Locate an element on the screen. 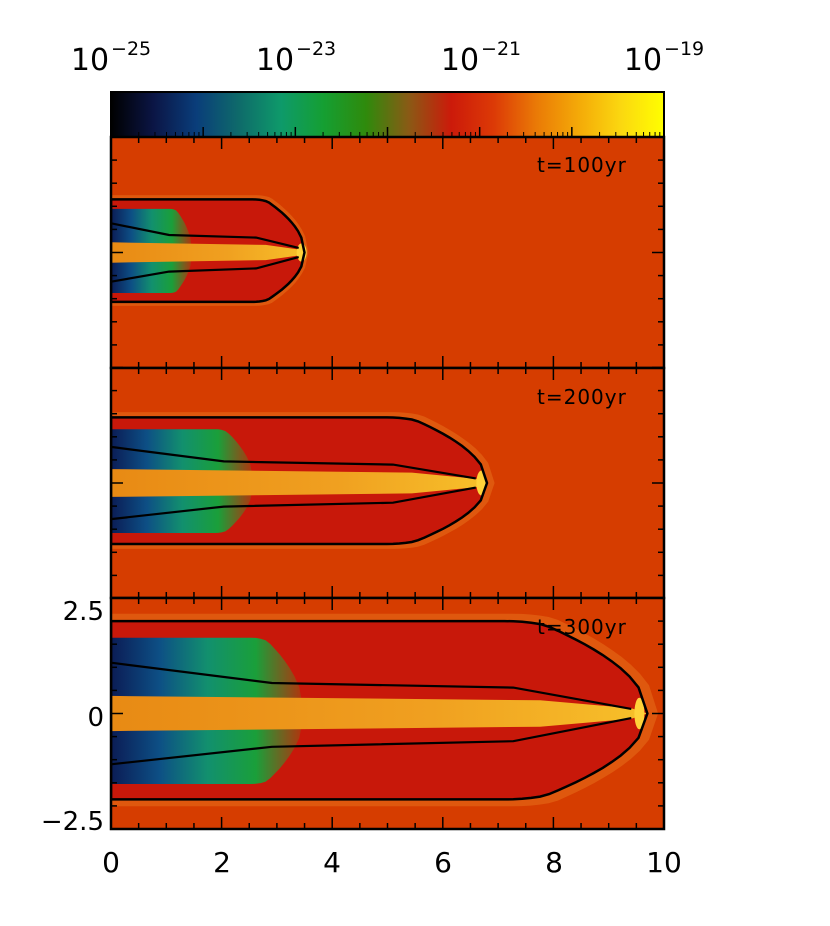  panel-3-time-label: t=300yr is located at coordinates (582, 627).